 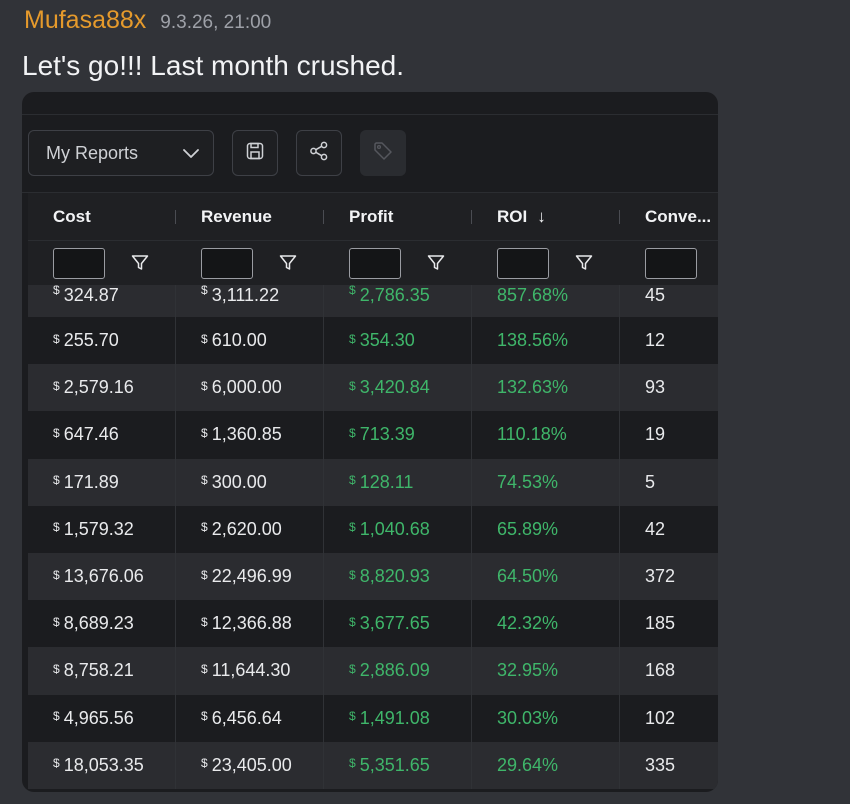 I want to click on cell-roi: 857.68%, so click(x=546, y=301).